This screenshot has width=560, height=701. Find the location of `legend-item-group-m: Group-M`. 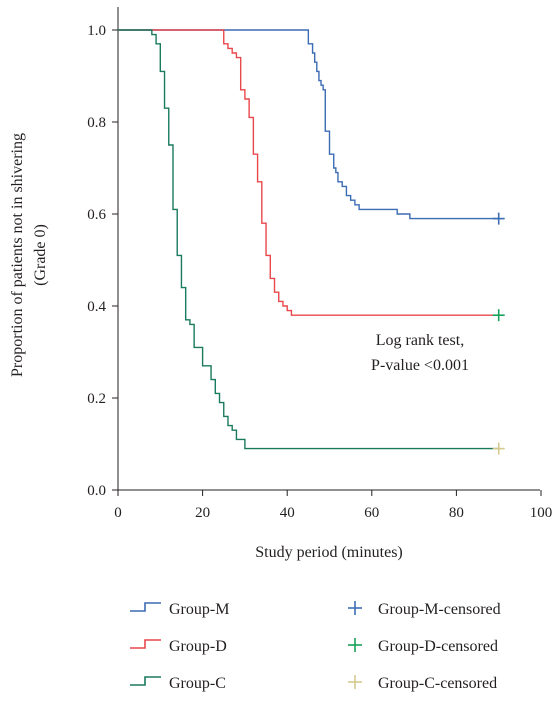

legend-item-group-m: Group-M is located at coordinates (179, 609).